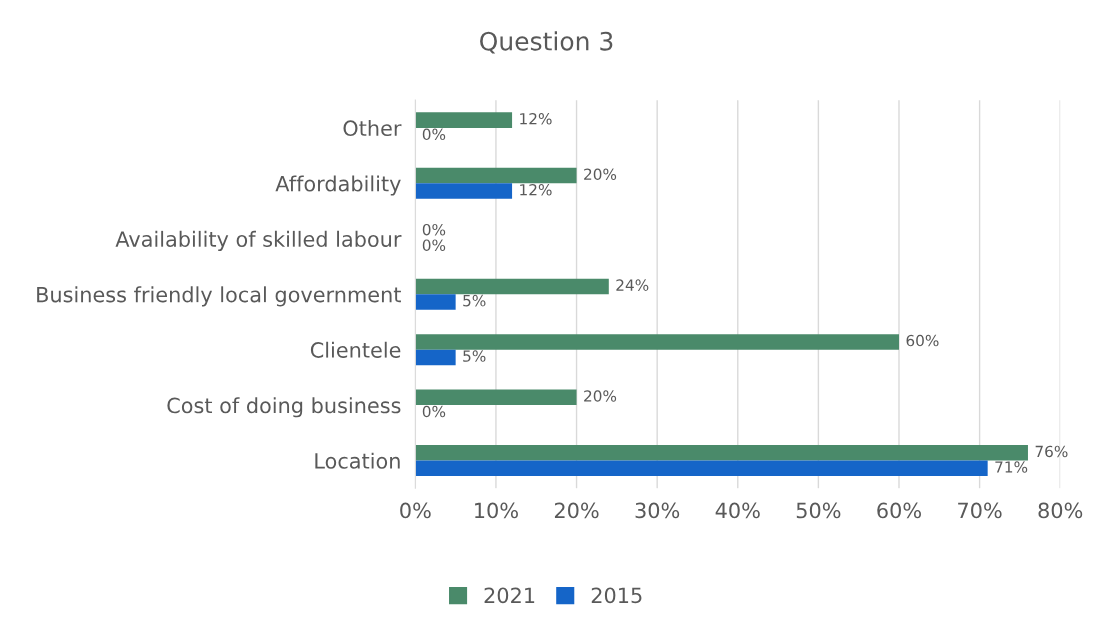  I want to click on x-tick-label: 60%, so click(899, 510).